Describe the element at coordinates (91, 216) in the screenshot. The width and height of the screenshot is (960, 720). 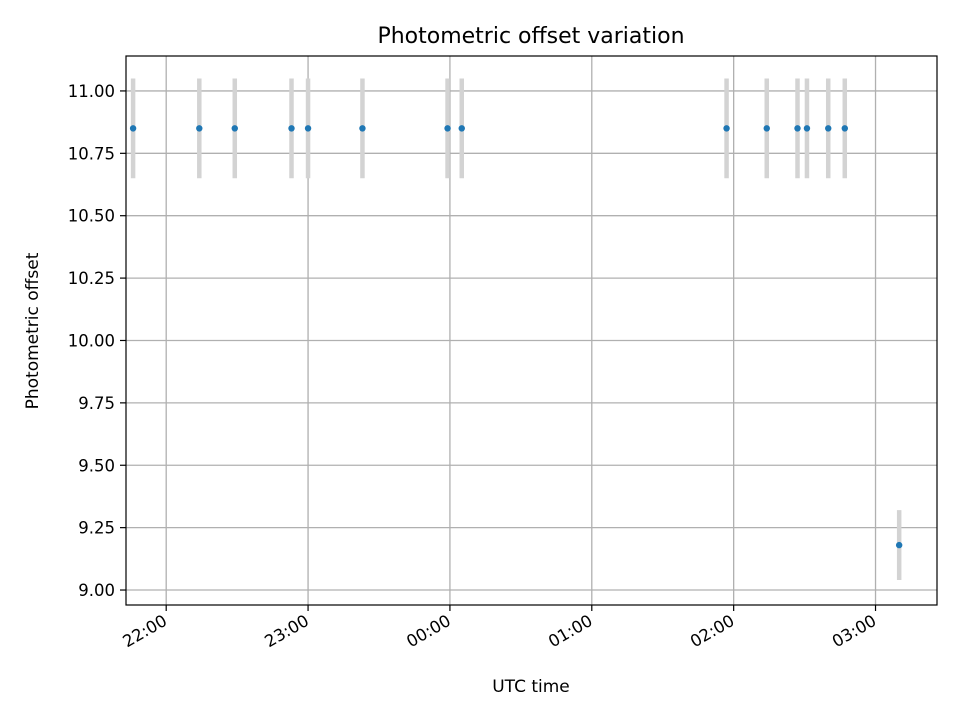
I see `y-tick-label: 10.50` at that location.